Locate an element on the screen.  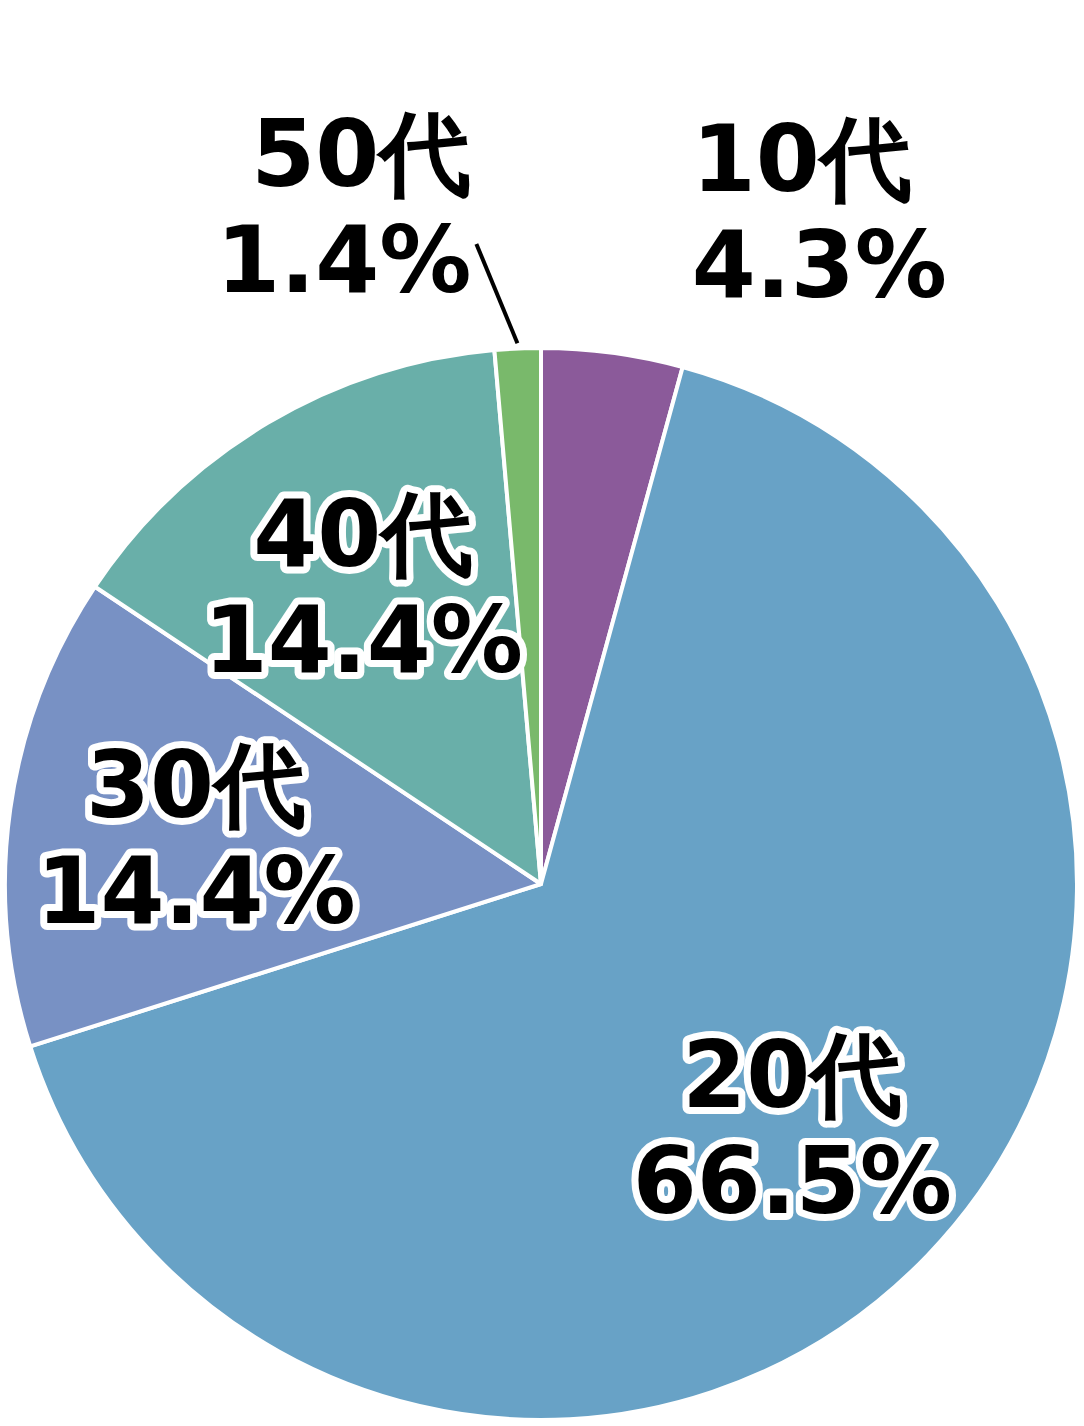
slice-label: 40代 is located at coordinates (363, 535).